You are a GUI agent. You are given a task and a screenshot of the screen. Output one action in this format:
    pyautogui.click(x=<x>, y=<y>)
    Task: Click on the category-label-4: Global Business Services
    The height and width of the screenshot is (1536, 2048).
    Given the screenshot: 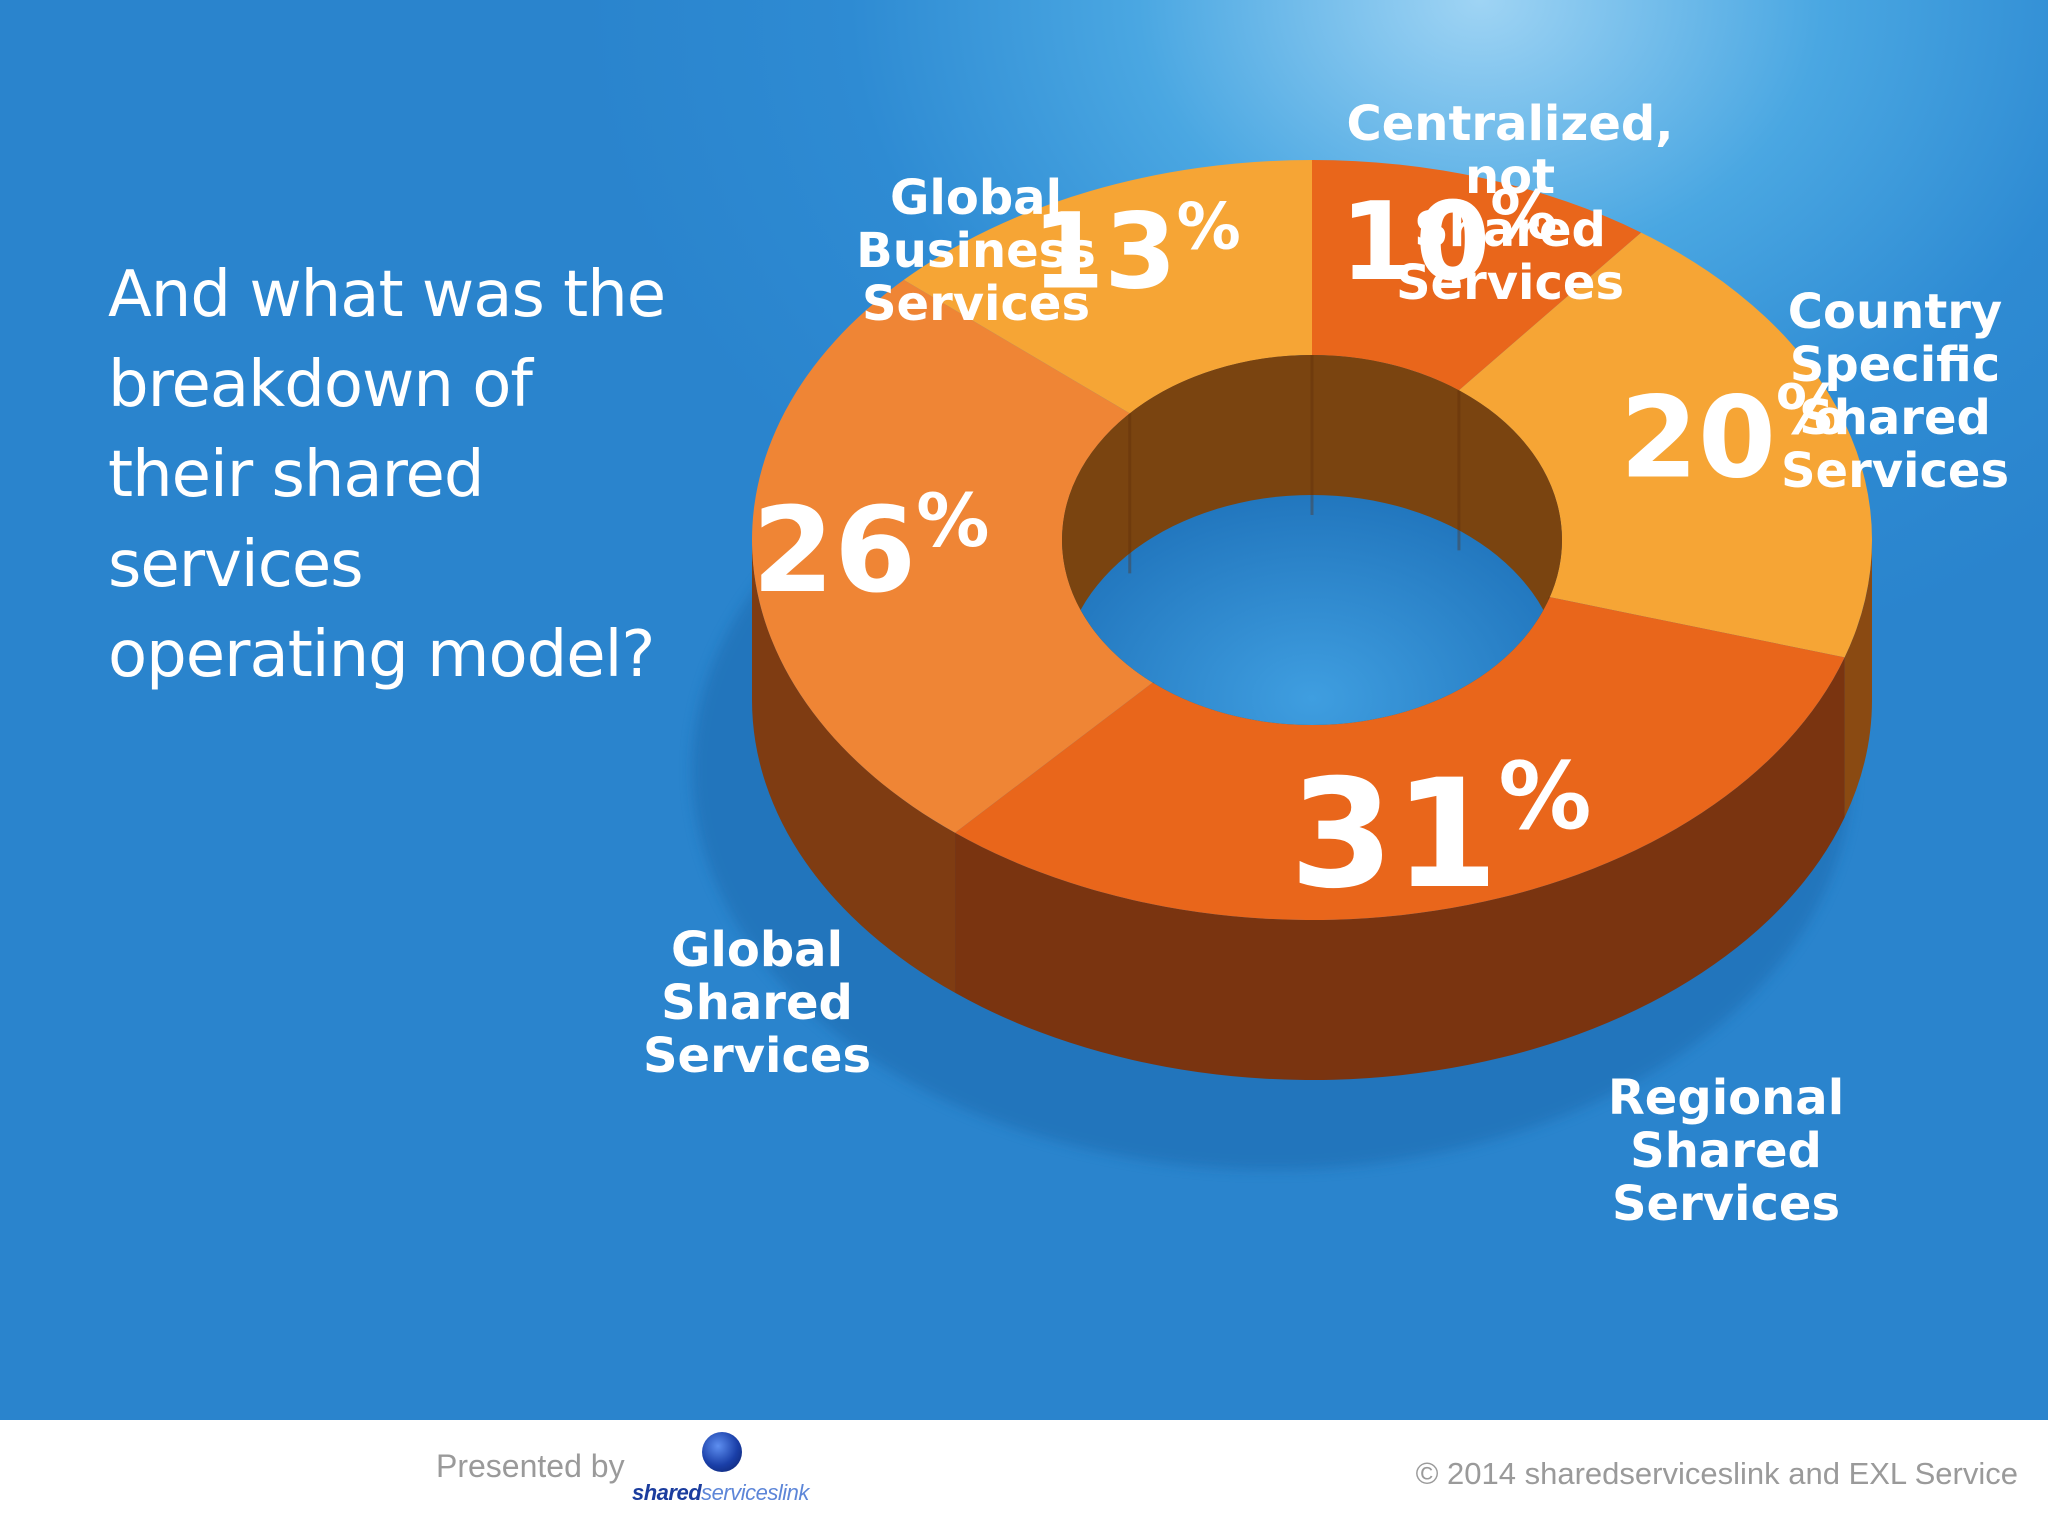 What is the action you would take?
    pyautogui.click(x=976, y=251)
    